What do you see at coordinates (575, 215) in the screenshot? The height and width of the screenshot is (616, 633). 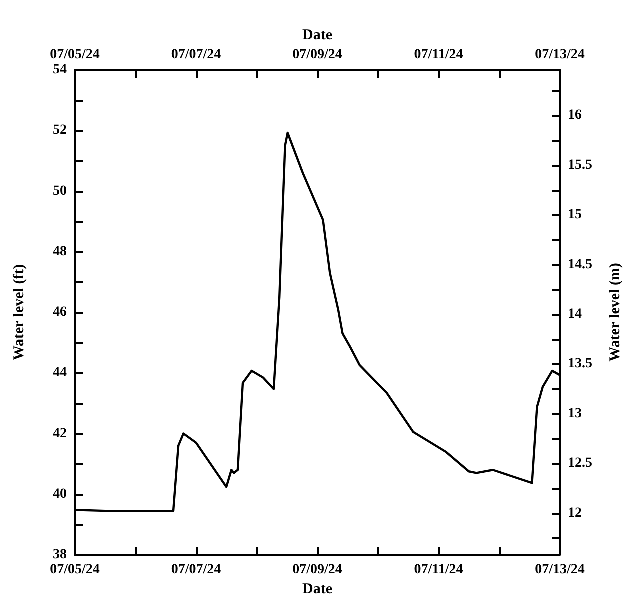 I see `y2-tick-label: 15` at bounding box center [575, 215].